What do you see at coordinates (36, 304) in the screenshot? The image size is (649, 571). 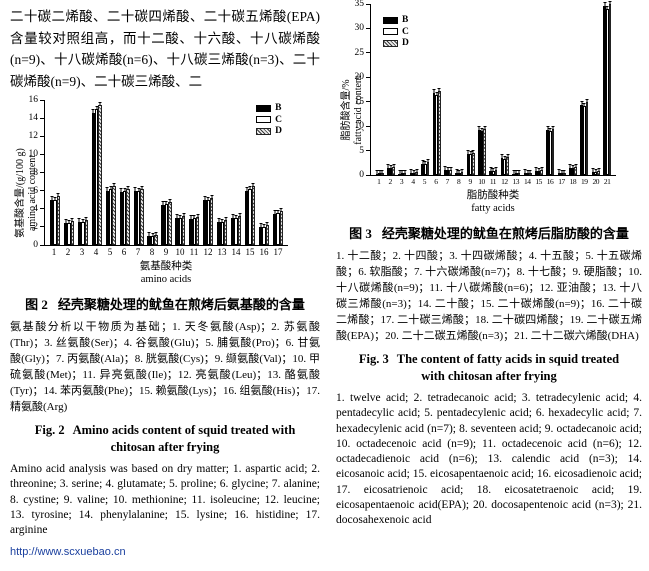 I see `figure2-caption-cn-label: 图 2` at bounding box center [36, 304].